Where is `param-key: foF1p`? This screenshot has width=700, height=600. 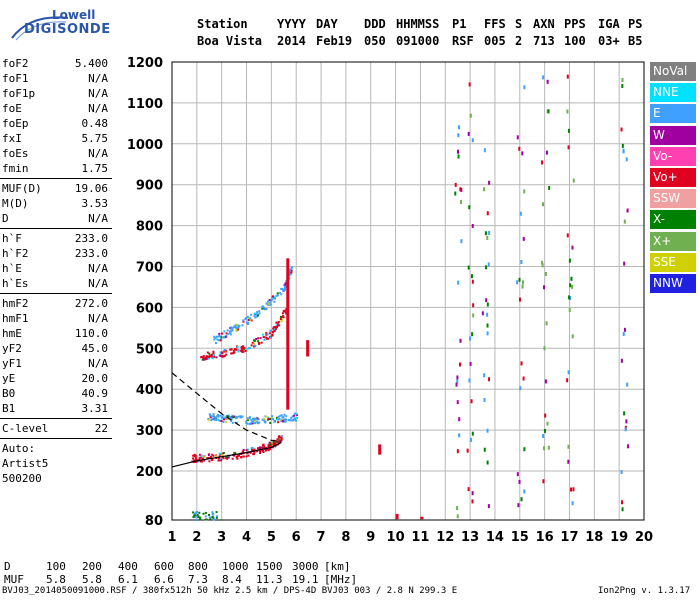 param-key: foF1p is located at coordinates (19, 93).